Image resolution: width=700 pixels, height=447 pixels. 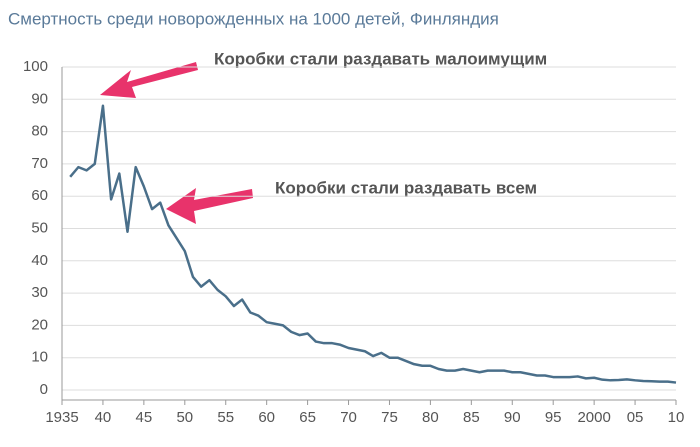 I want to click on x-tick-label: 95, so click(x=553, y=417).